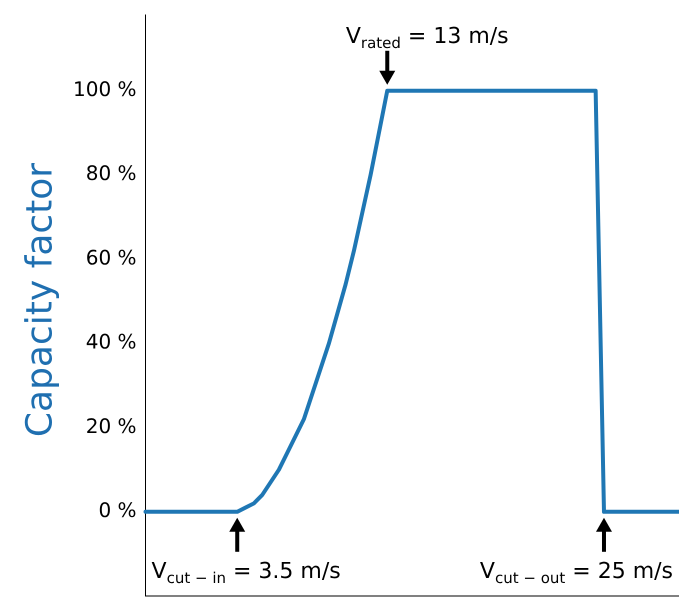 This screenshot has width=679, height=611. Describe the element at coordinates (111, 173) in the screenshot. I see `y-tick-label: 80 %` at that location.